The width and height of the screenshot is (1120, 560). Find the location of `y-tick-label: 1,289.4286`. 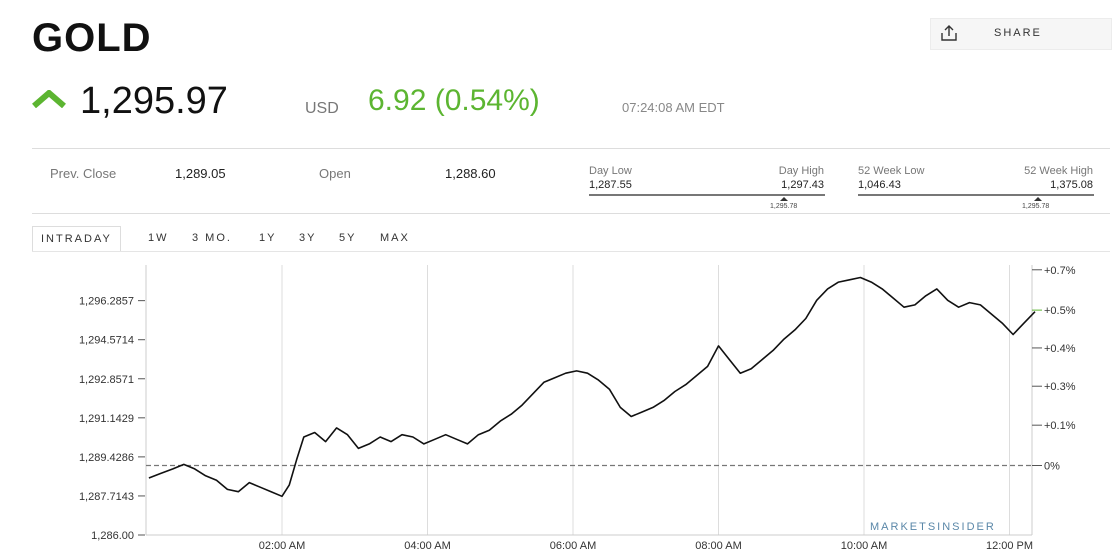

y-tick-label: 1,289.4286 is located at coordinates (106, 458).